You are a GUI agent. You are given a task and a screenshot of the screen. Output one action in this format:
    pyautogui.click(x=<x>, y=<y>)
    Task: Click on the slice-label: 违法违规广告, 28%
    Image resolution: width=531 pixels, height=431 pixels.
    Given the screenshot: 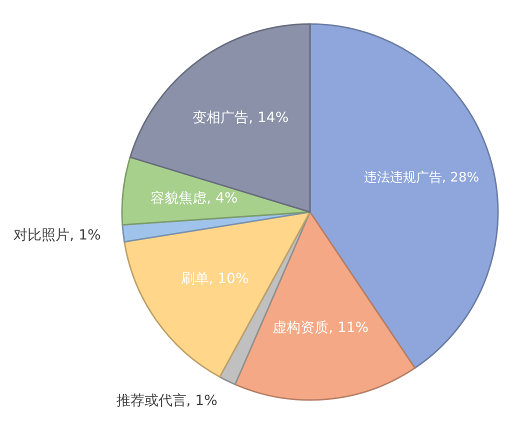 What is the action you would take?
    pyautogui.click(x=422, y=178)
    